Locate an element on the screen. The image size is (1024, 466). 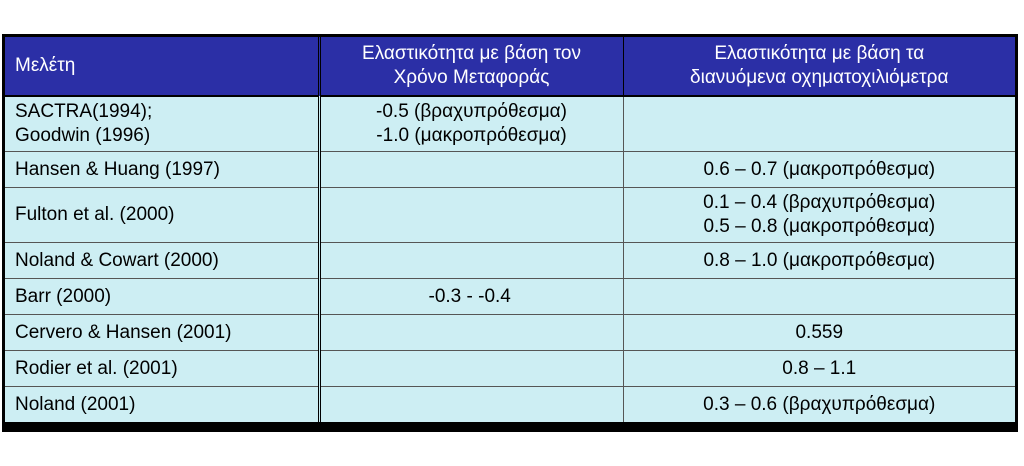
header-vkm-line-2: διανυόμενα οχηματοχιλιόμετρα is located at coordinates (819, 77).